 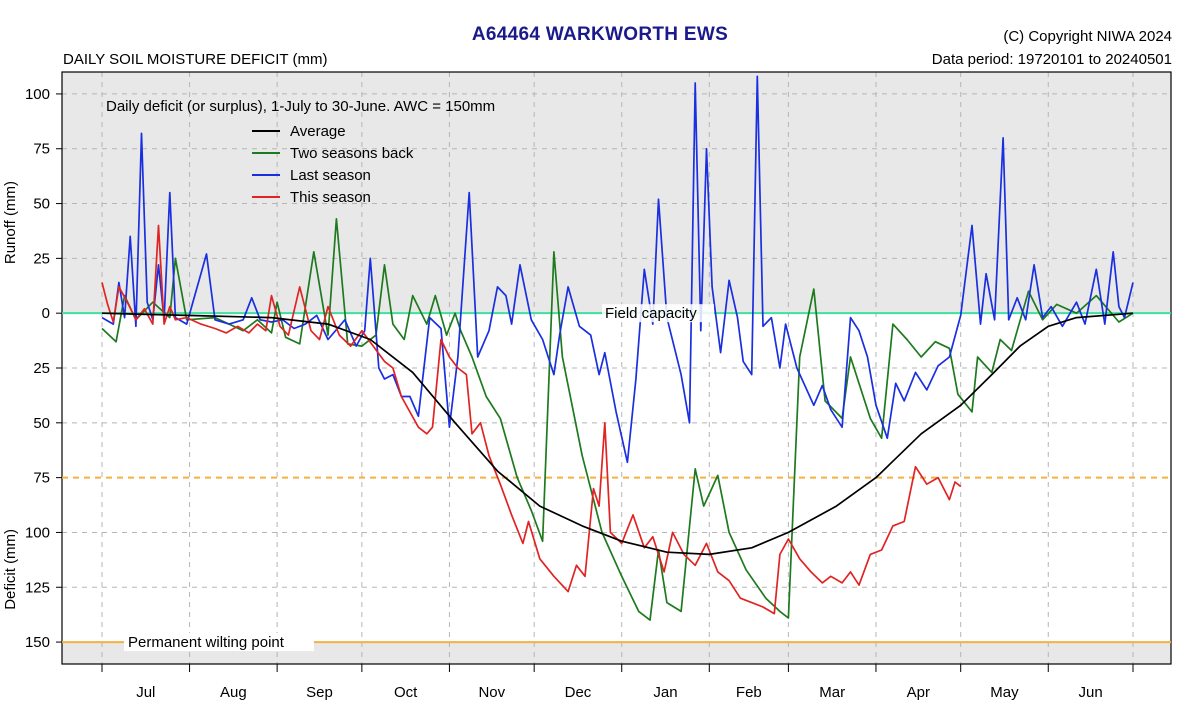 What do you see at coordinates (37, 587) in the screenshot?
I see `y-tick-label: 125` at bounding box center [37, 587].